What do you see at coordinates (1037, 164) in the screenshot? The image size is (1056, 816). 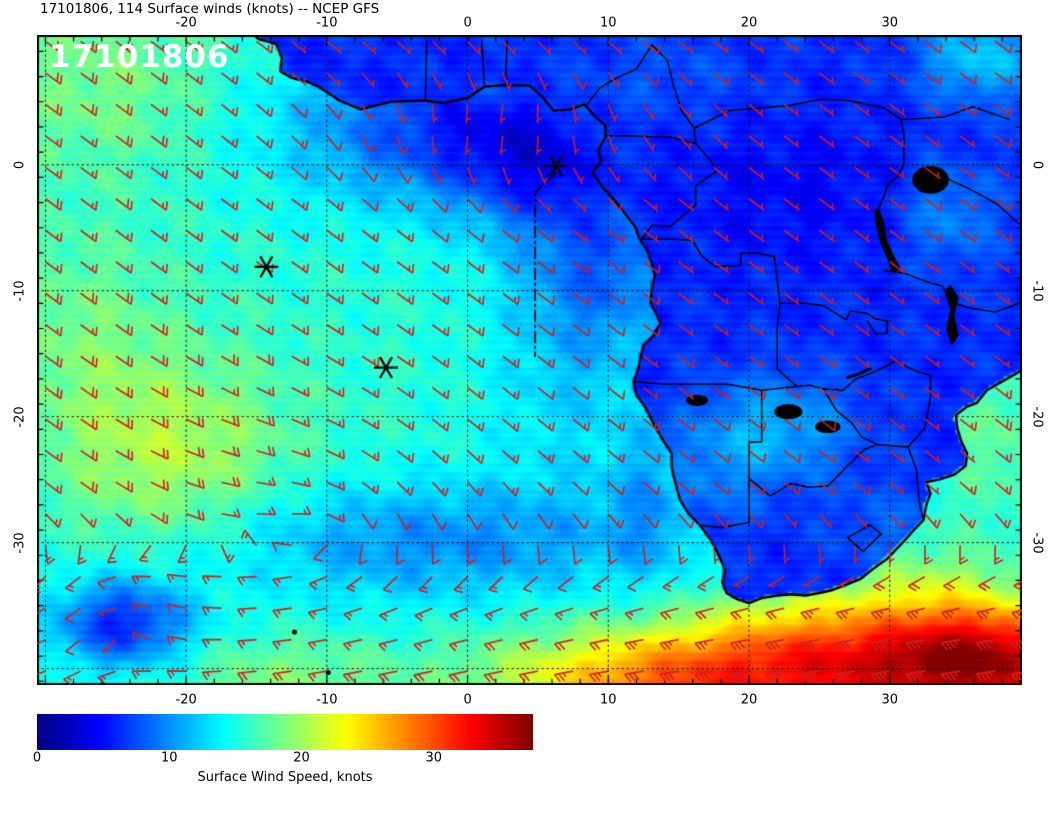 I see `lat-tick-label-right: 0` at bounding box center [1037, 164].